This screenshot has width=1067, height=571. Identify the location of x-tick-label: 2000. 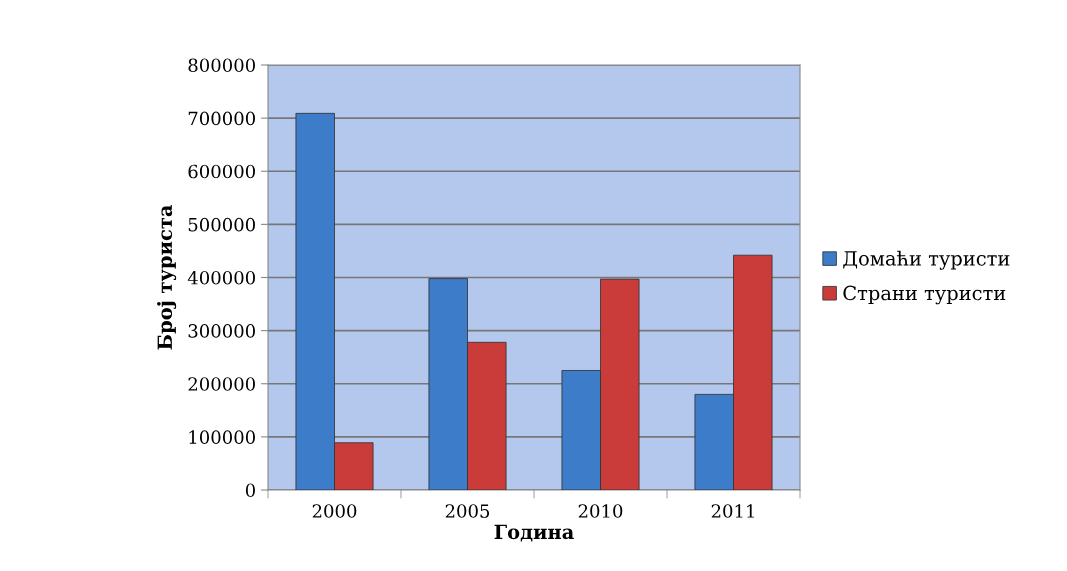
(334, 511).